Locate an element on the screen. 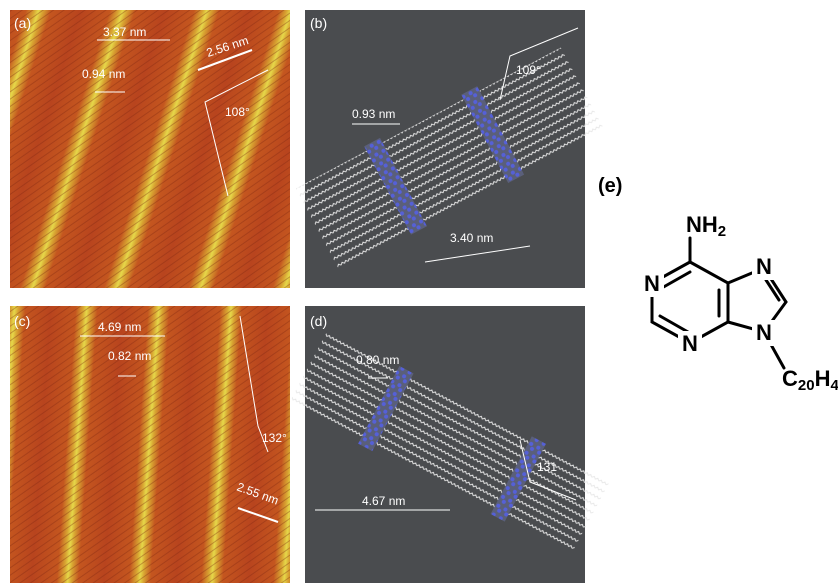 The height and width of the screenshot is (583, 838). panel-label: (e) is located at coordinates (610, 186).